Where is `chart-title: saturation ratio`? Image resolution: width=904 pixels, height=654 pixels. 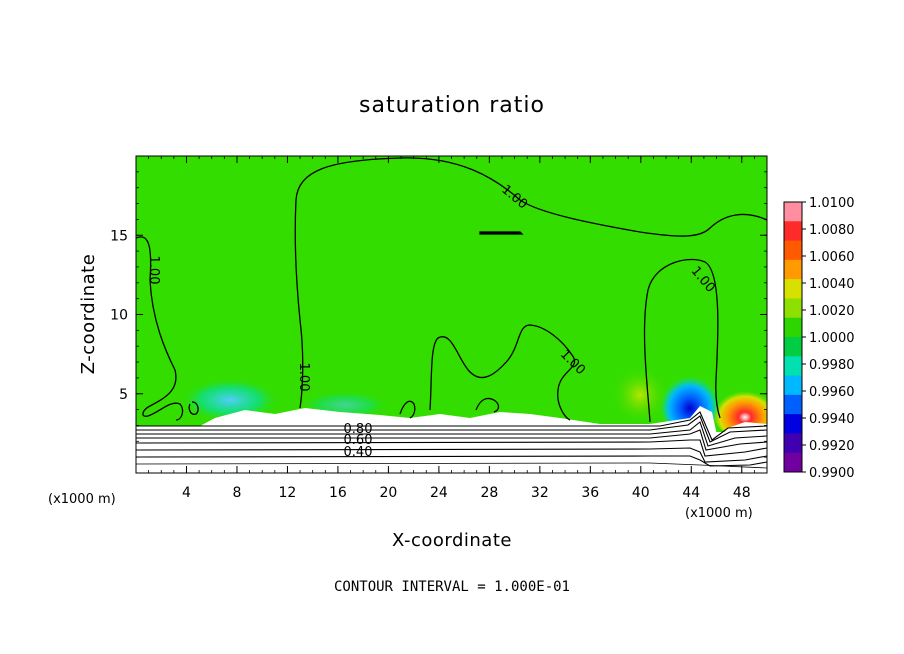 chart-title: saturation ratio is located at coordinates (452, 105).